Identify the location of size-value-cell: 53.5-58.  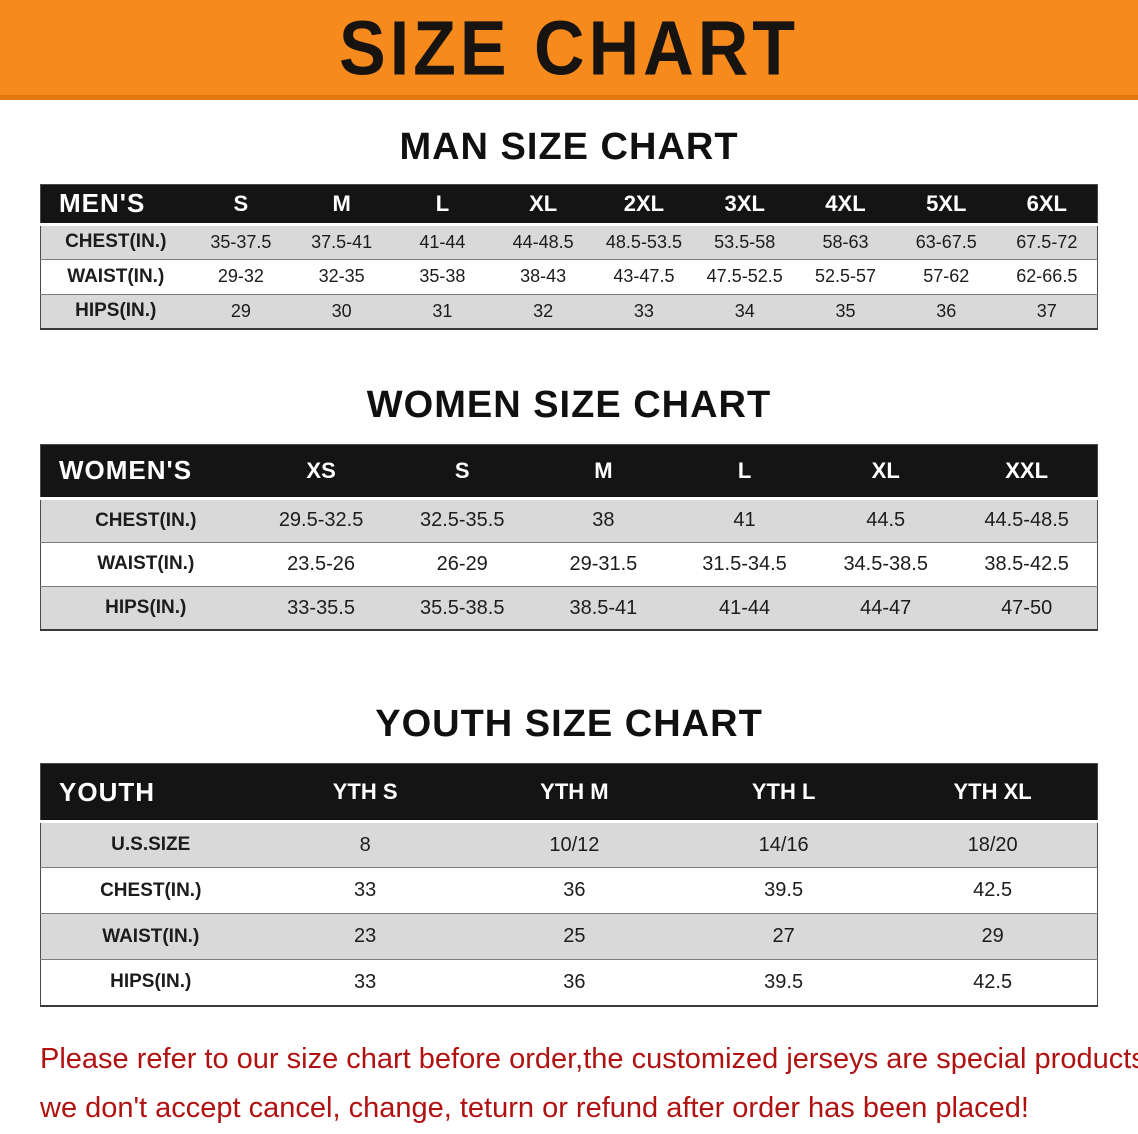
(745, 241).